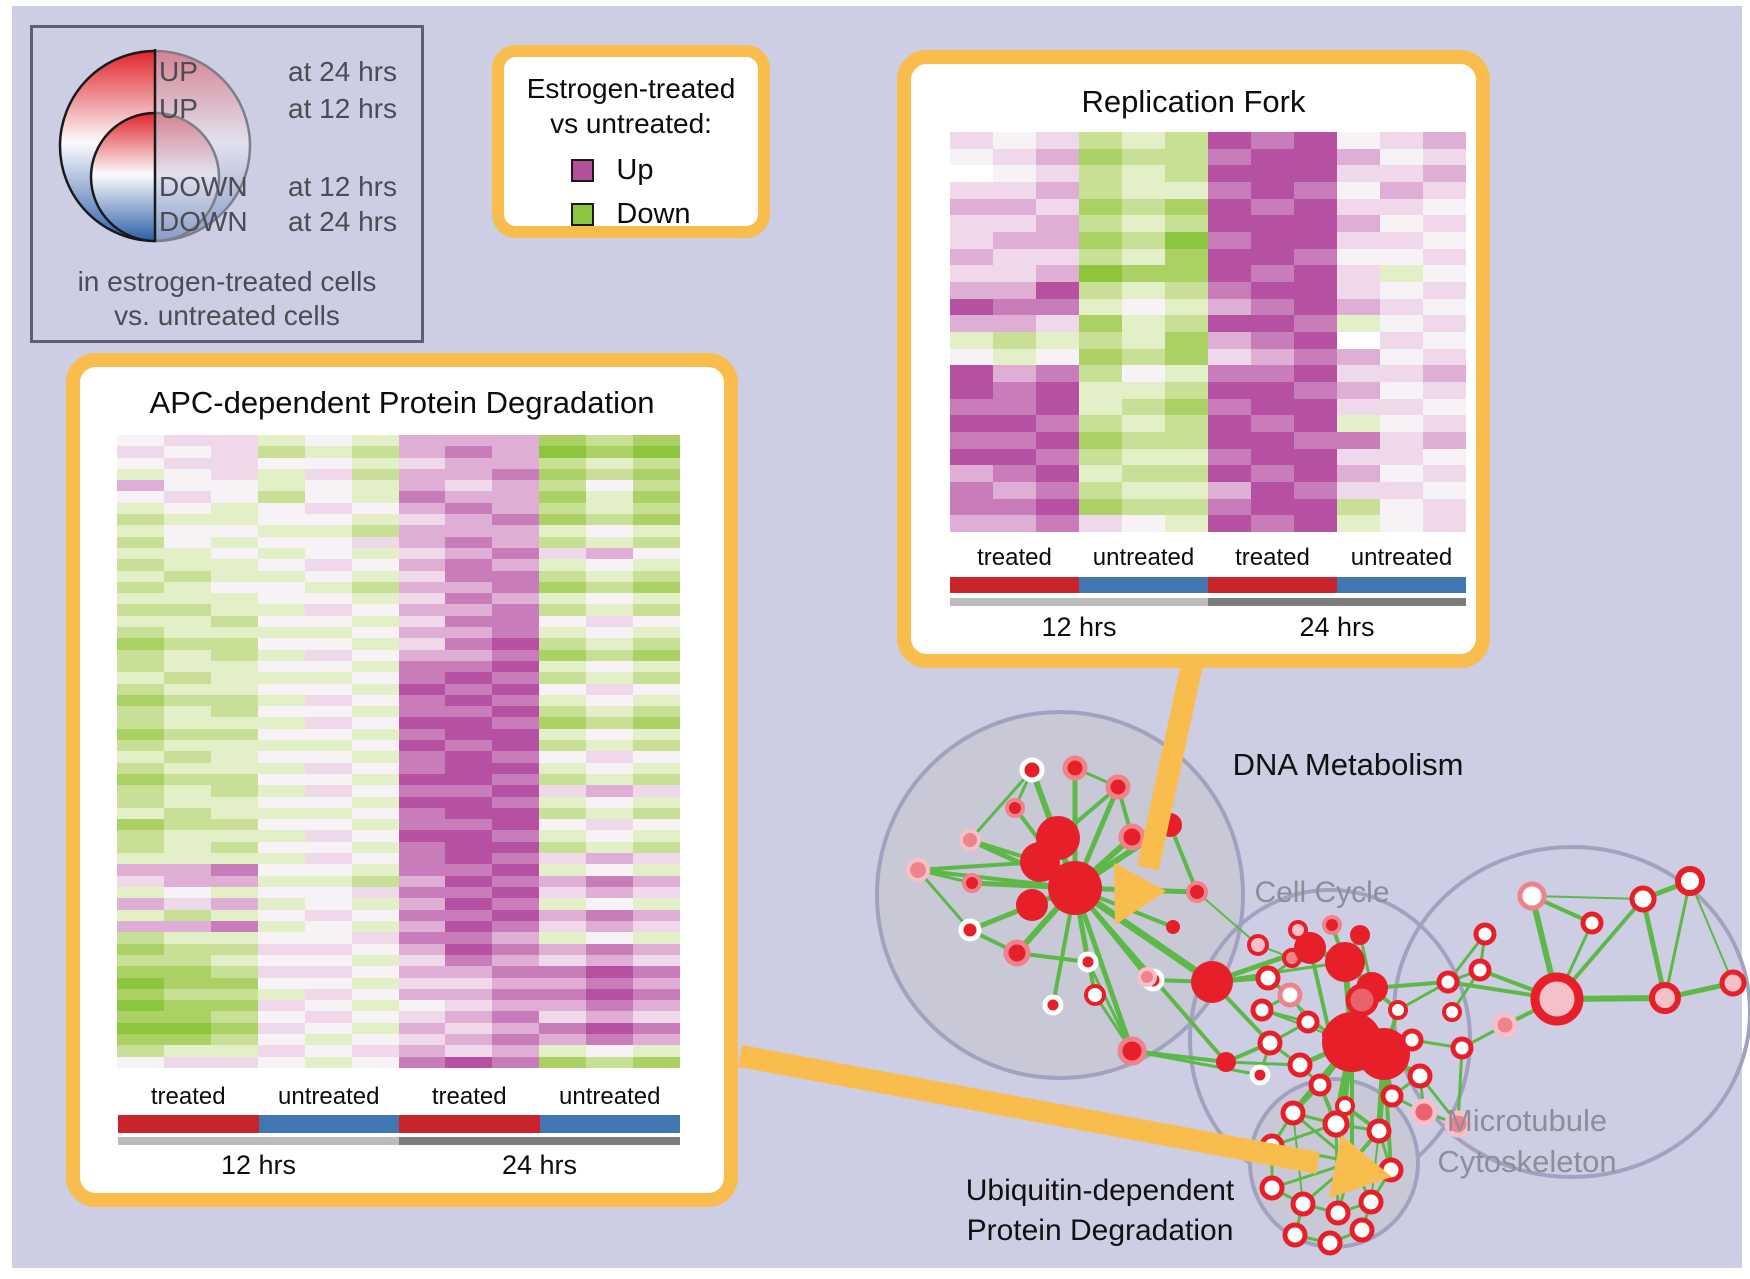  What do you see at coordinates (1208, 628) in the screenshot?
I see `rf-time-labels: 12 hrs 24 hrs` at bounding box center [1208, 628].